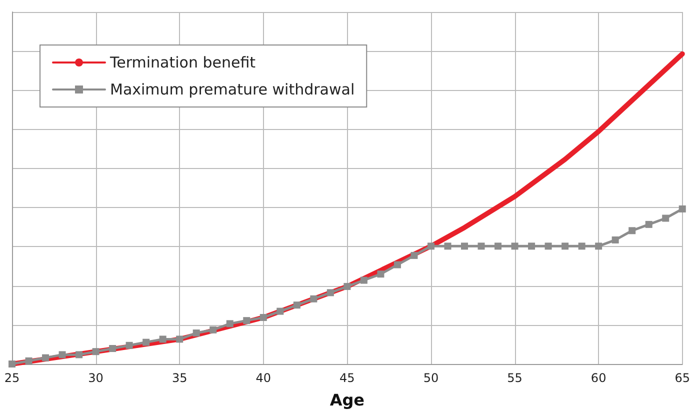 This screenshot has height=420, width=693. What do you see at coordinates (682, 378) in the screenshot?
I see `x-tick-label: 65` at bounding box center [682, 378].